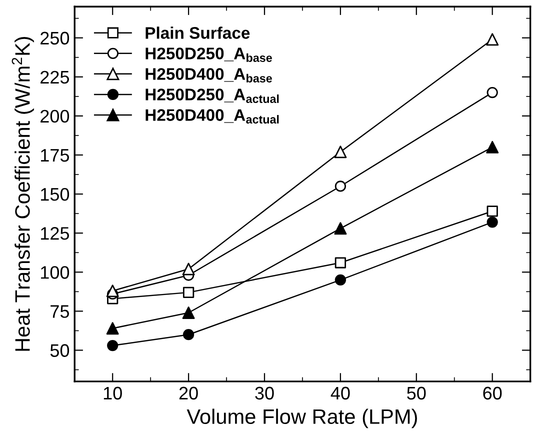  What do you see at coordinates (209, 55) in the screenshot?
I see `legend-label: H250D250_A$_{base}$` at bounding box center [209, 55].